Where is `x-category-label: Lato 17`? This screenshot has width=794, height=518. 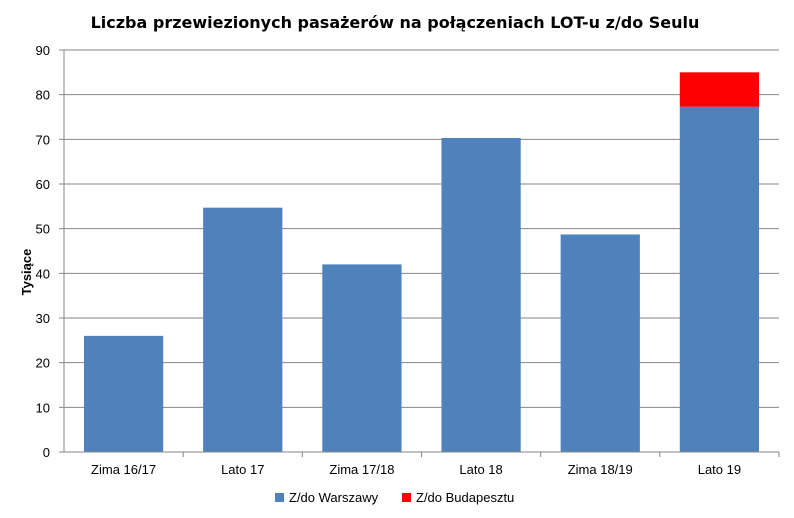
x-category-label: Lato 17 is located at coordinates (242, 469).